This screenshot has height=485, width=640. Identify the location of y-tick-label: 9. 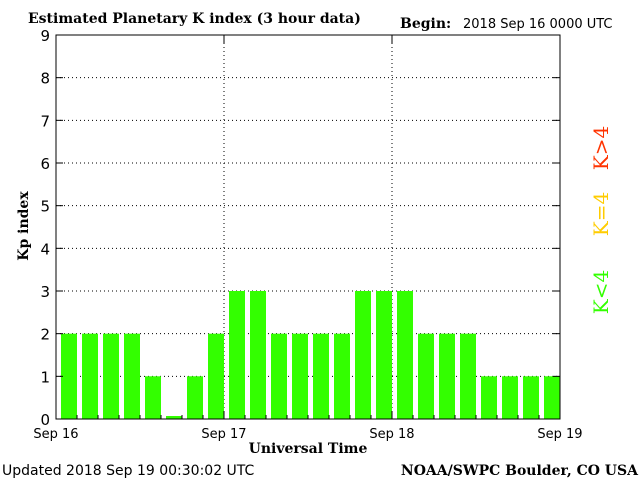
(45, 36).